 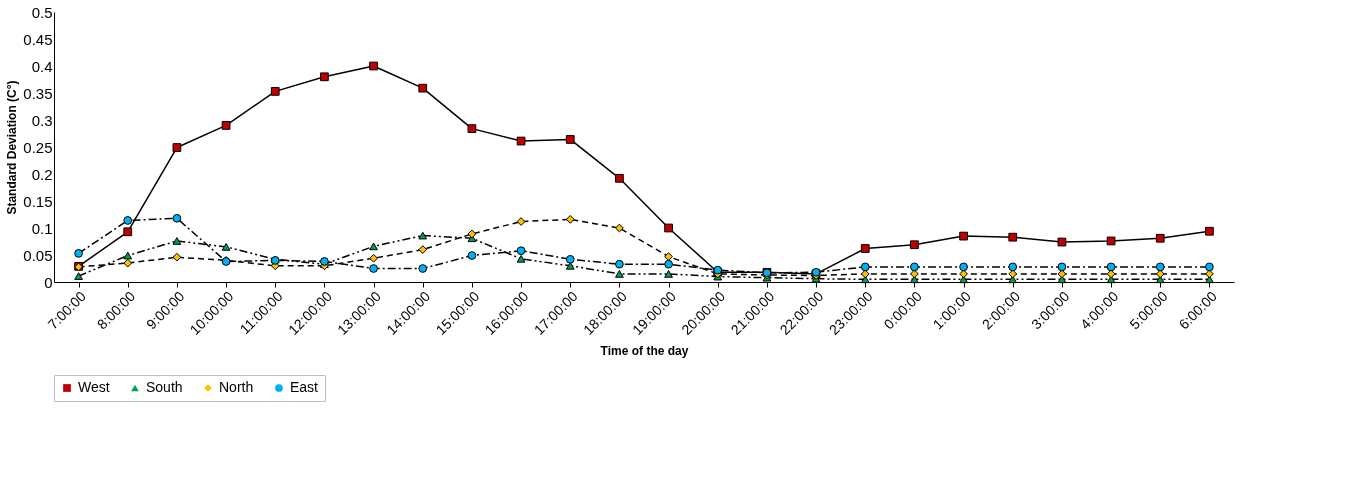 I want to click on y-tick-label: 0.2, so click(x=42, y=174).